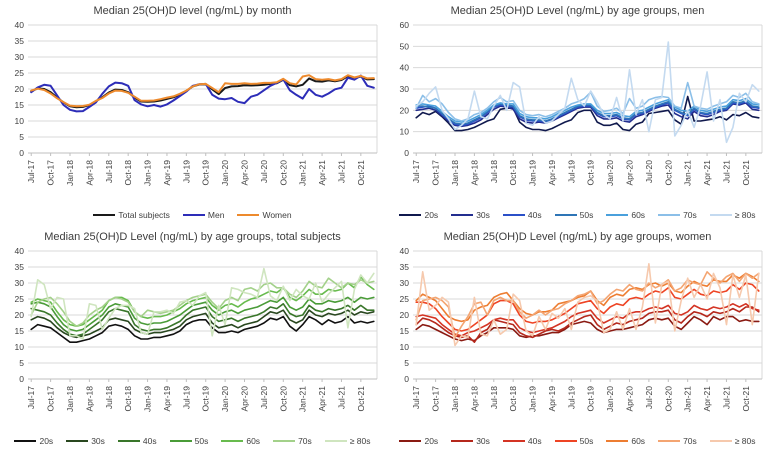 The height and width of the screenshot is (452, 770). I want to click on svg-text: 20, so click(20, 89).